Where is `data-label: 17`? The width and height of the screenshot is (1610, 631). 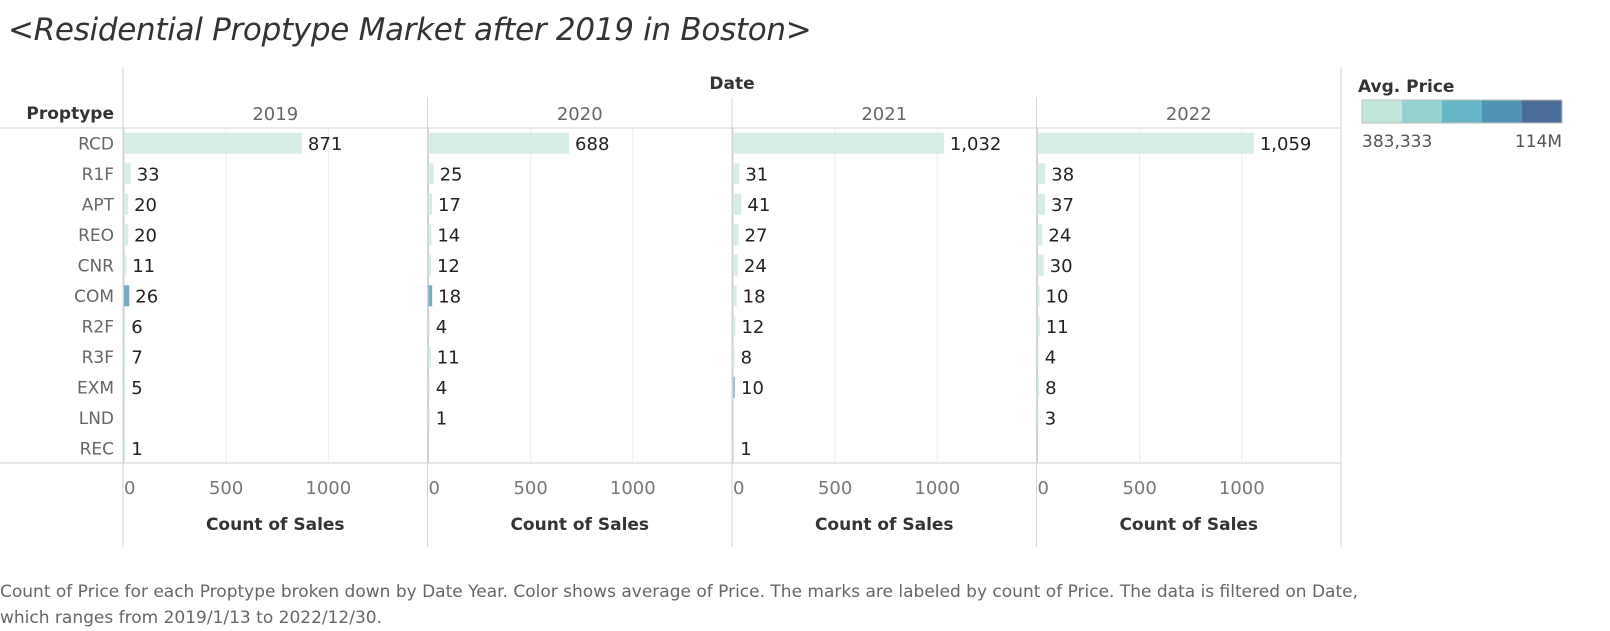 data-label: 17 is located at coordinates (449, 205).